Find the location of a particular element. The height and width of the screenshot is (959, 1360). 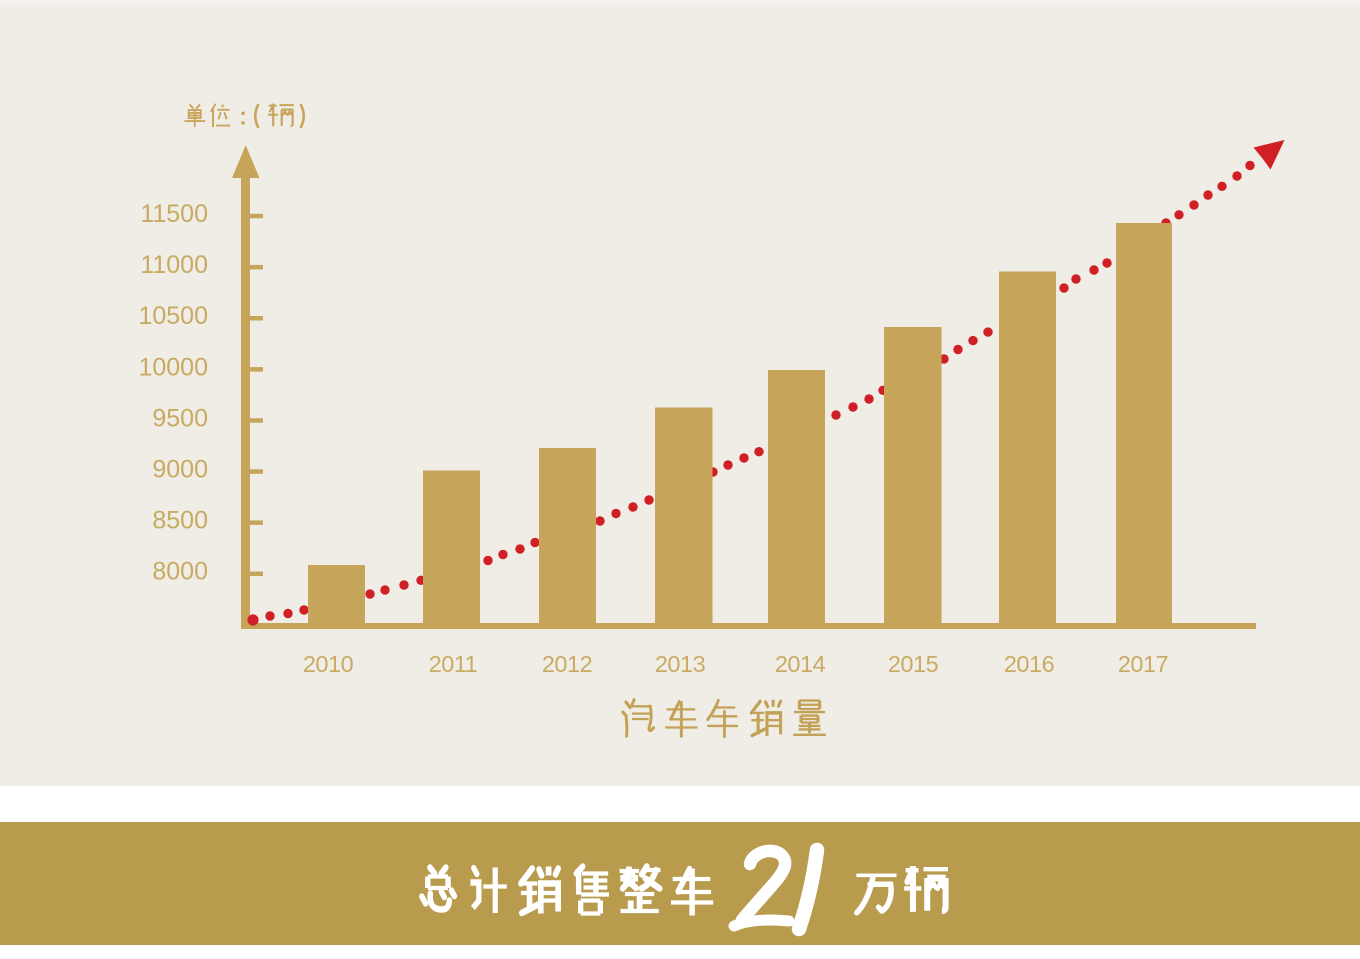

svg-text: 11500 is located at coordinates (174, 214).